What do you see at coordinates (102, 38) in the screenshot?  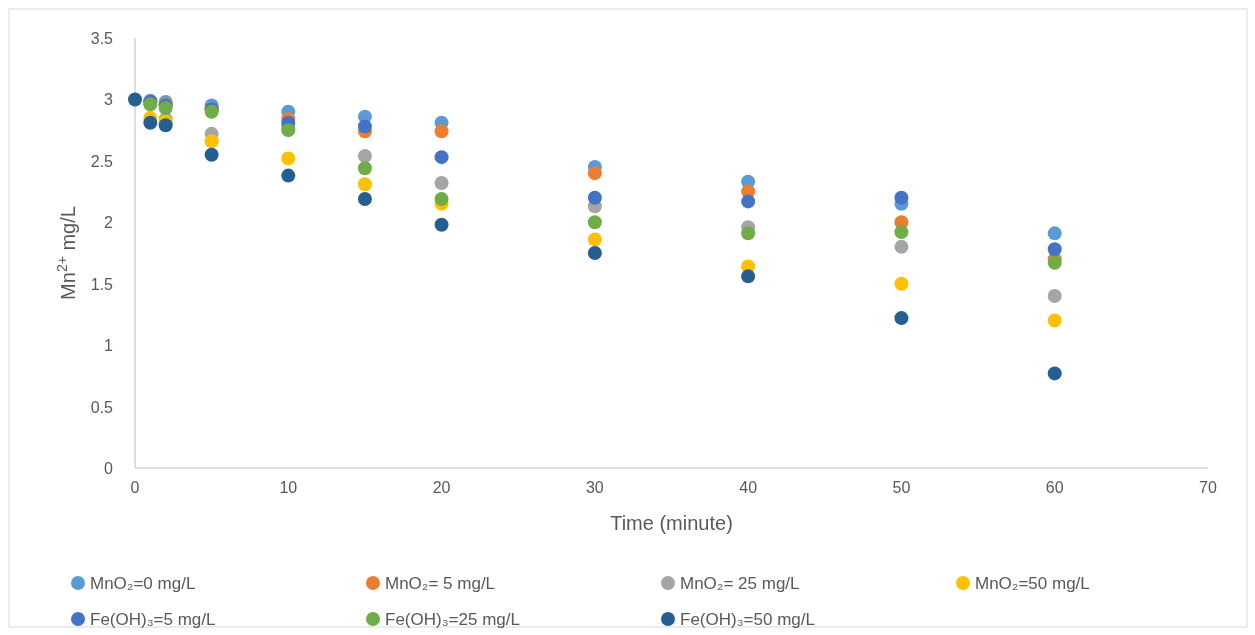 I see `y-tick-label: 3.5` at bounding box center [102, 38].